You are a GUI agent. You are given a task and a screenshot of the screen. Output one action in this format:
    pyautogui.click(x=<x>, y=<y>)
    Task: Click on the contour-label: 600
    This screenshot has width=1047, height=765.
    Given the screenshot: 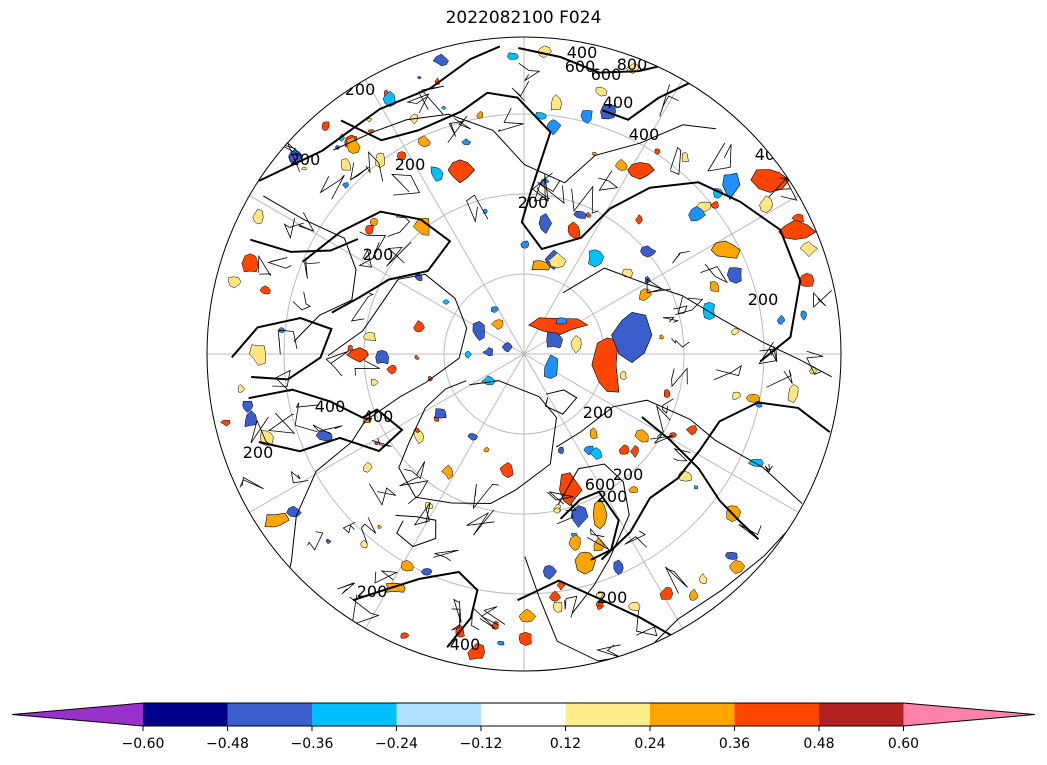 What is the action you would take?
    pyautogui.click(x=580, y=66)
    